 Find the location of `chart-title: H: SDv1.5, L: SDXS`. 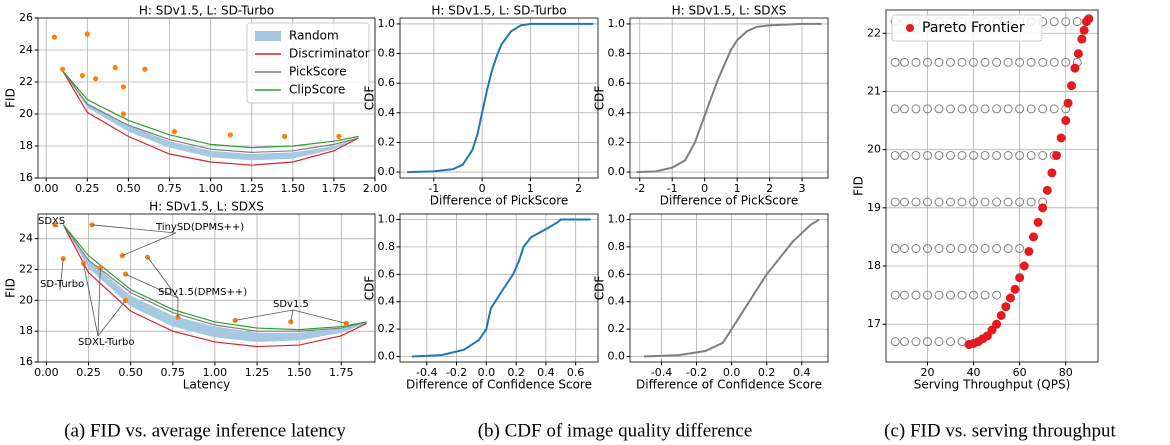

chart-title: H: SDv1.5, L: SDXS is located at coordinates (206, 207).